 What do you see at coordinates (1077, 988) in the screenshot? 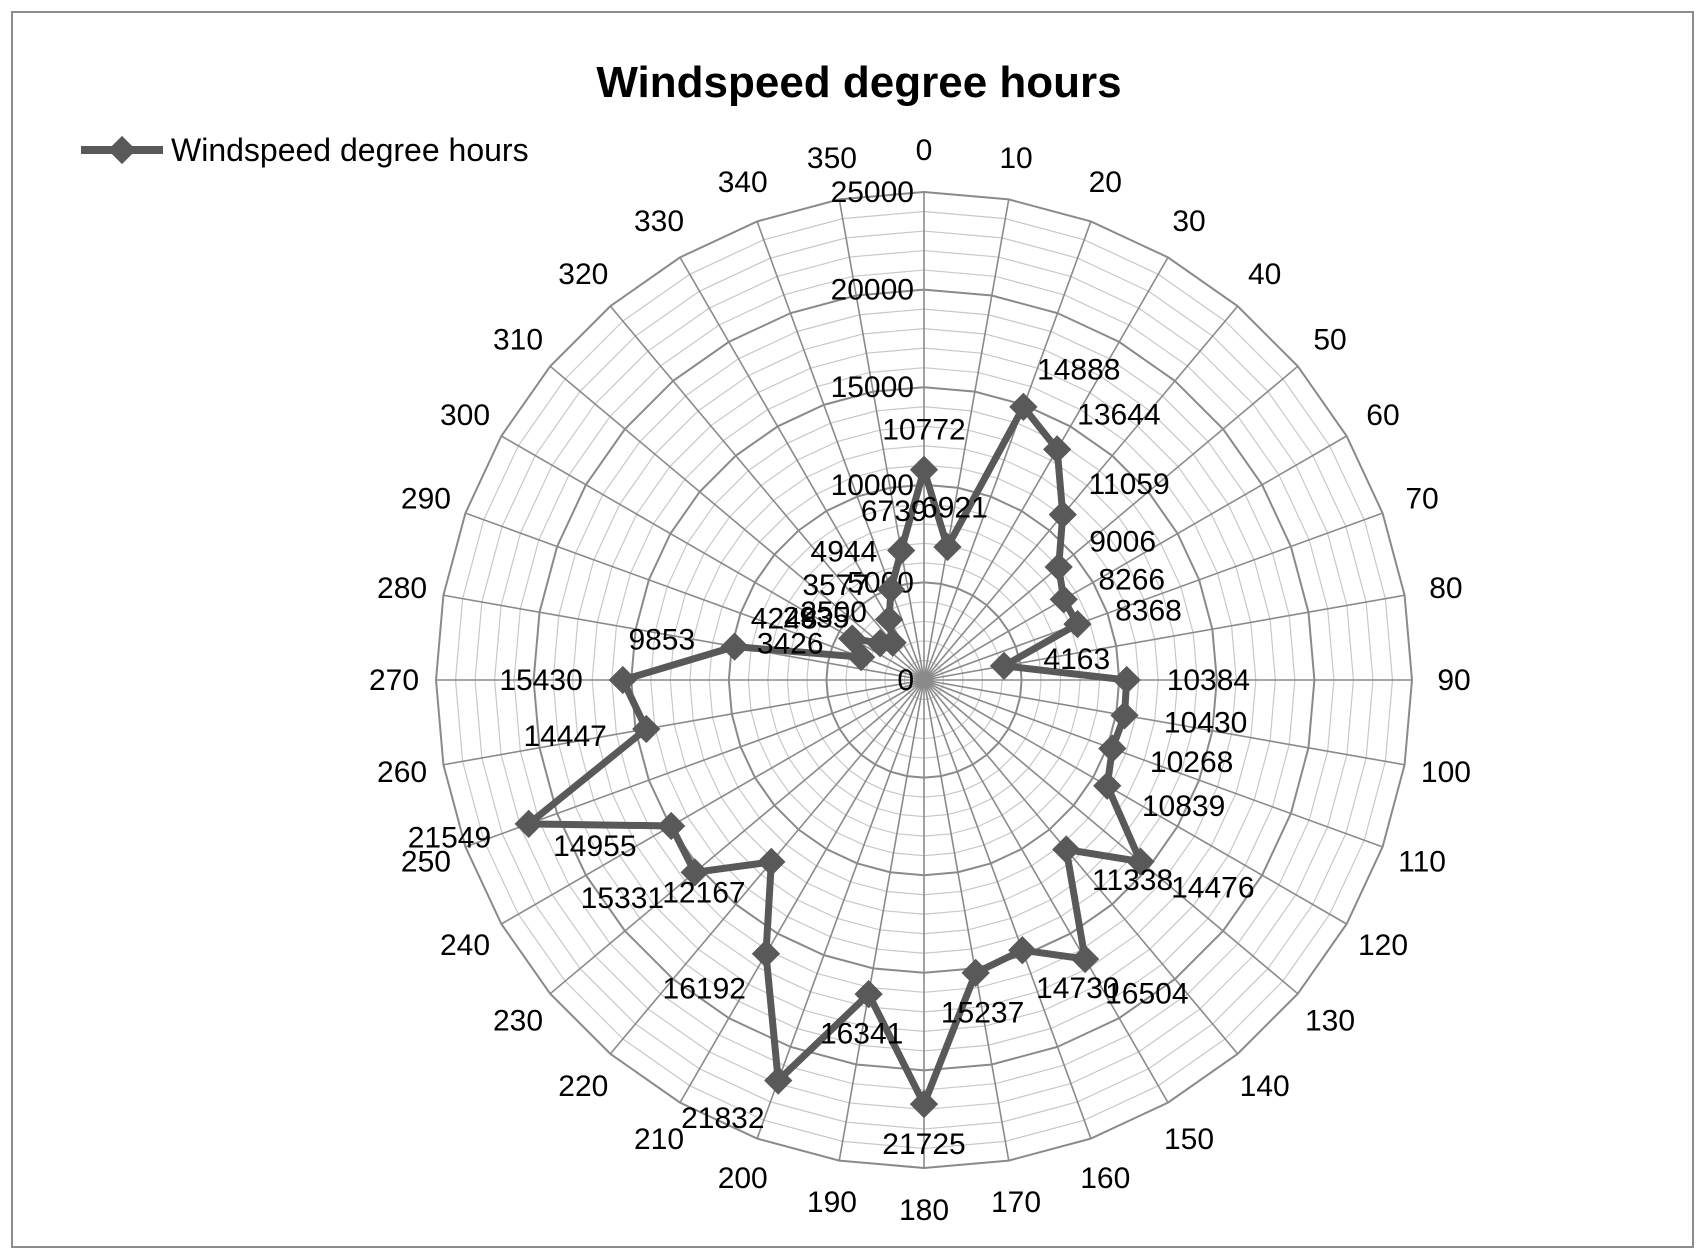
I see `data-label-160: 14730` at bounding box center [1077, 988].